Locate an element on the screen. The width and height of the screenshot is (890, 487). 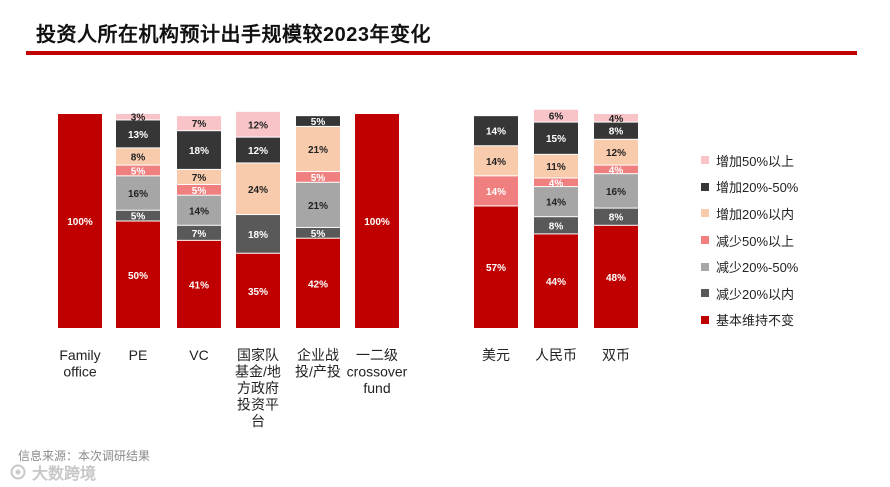
legend-item: 减少20%以内 is located at coordinates (749, 293).